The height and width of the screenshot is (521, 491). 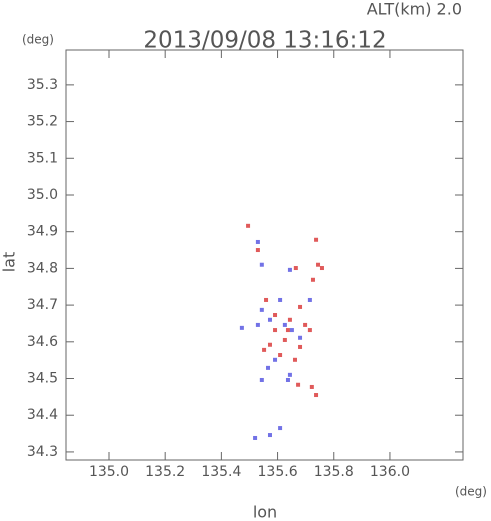 What do you see at coordinates (42, 379) in the screenshot?
I see `y-tick-label: 34.5` at bounding box center [42, 379].